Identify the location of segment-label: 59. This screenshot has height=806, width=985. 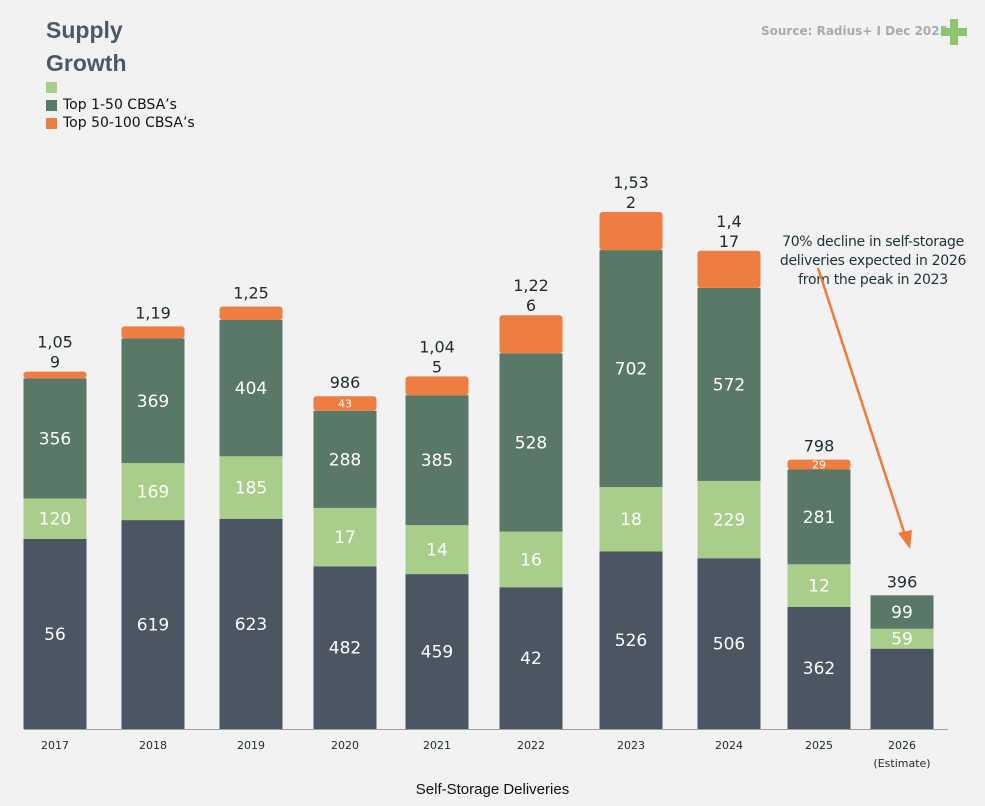
(902, 640).